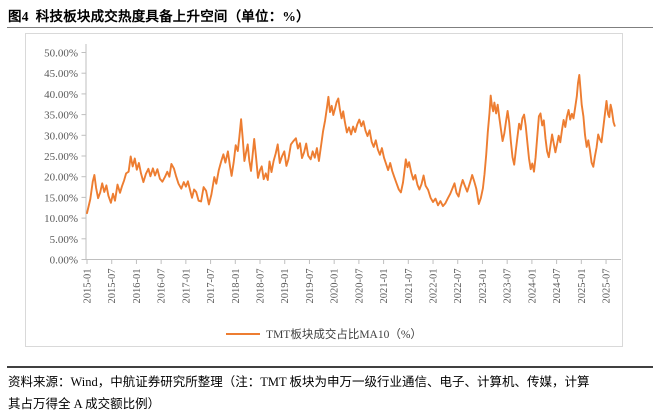 The image size is (660, 416). What do you see at coordinates (61, 54) in the screenshot?
I see `y-tick-label: 50.00%` at bounding box center [61, 54].